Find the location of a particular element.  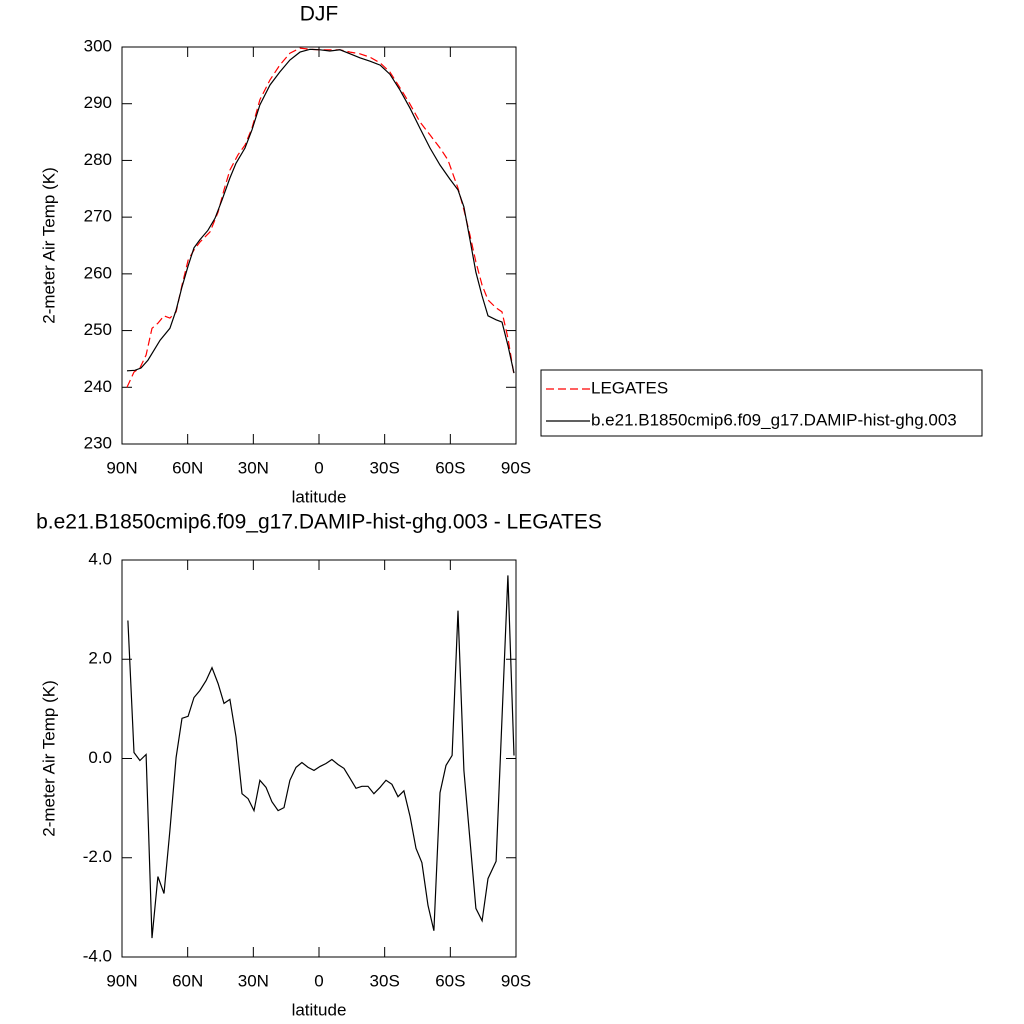

y-tick-label: 2.0 is located at coordinates (100, 658).